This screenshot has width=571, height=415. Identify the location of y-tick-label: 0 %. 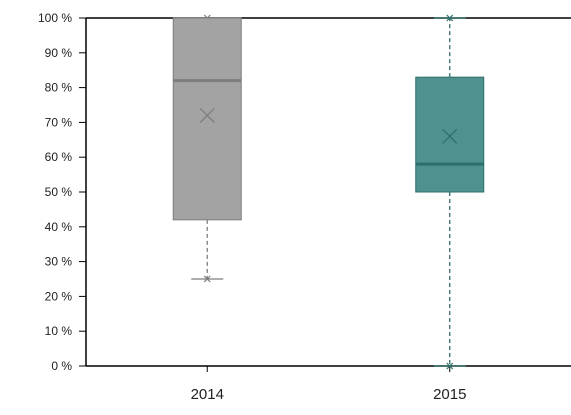
(61, 366).